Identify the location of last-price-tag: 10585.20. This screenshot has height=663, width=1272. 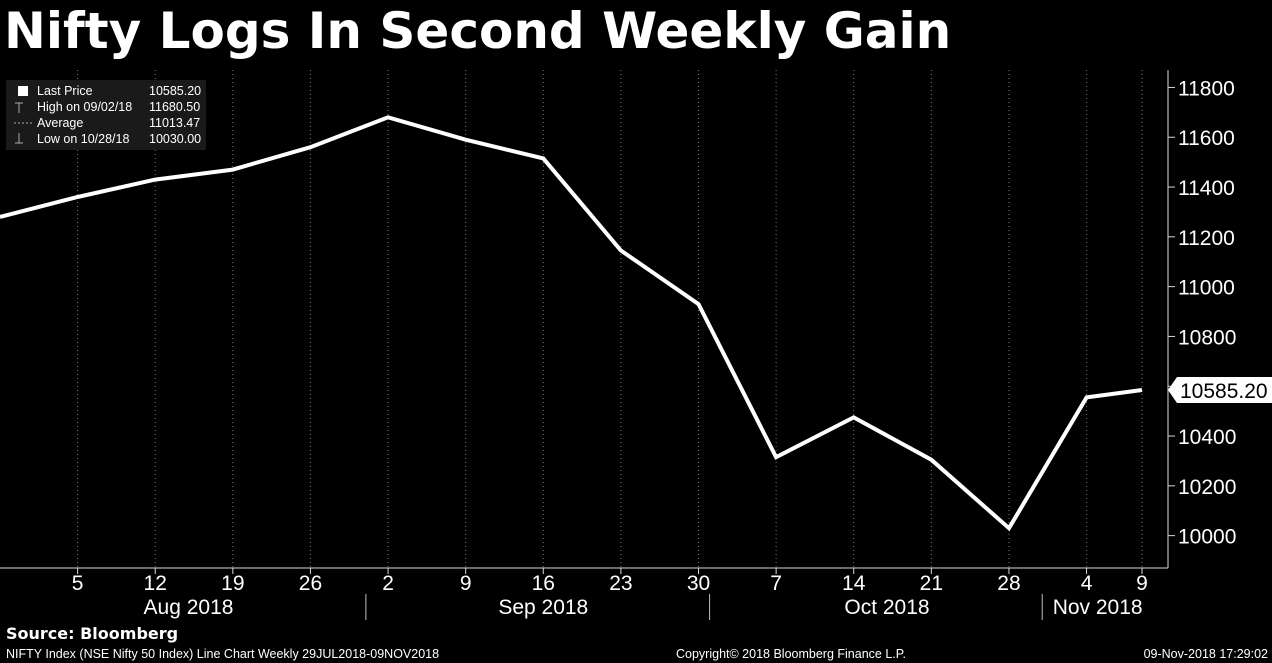
(1220, 389).